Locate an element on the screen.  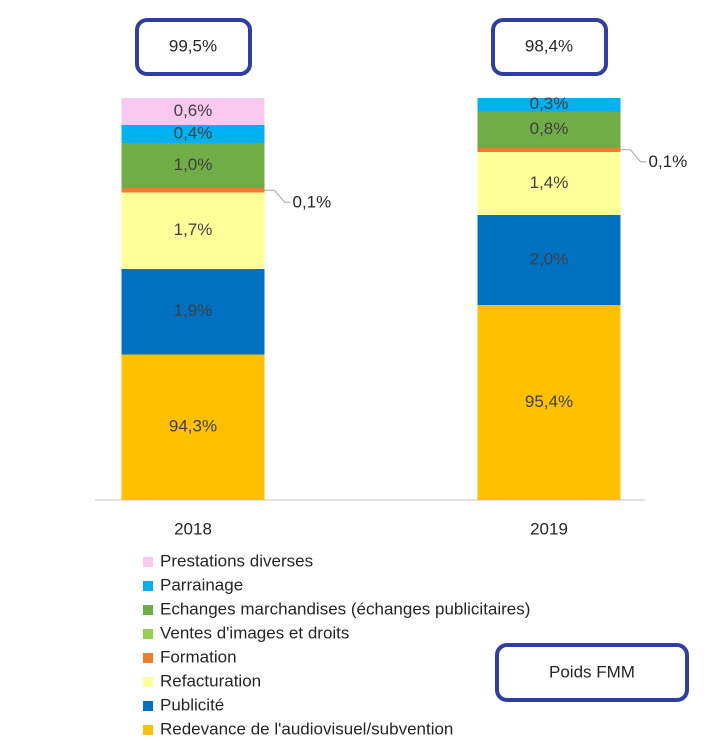
data-label: 0,4% is located at coordinates (193, 132).